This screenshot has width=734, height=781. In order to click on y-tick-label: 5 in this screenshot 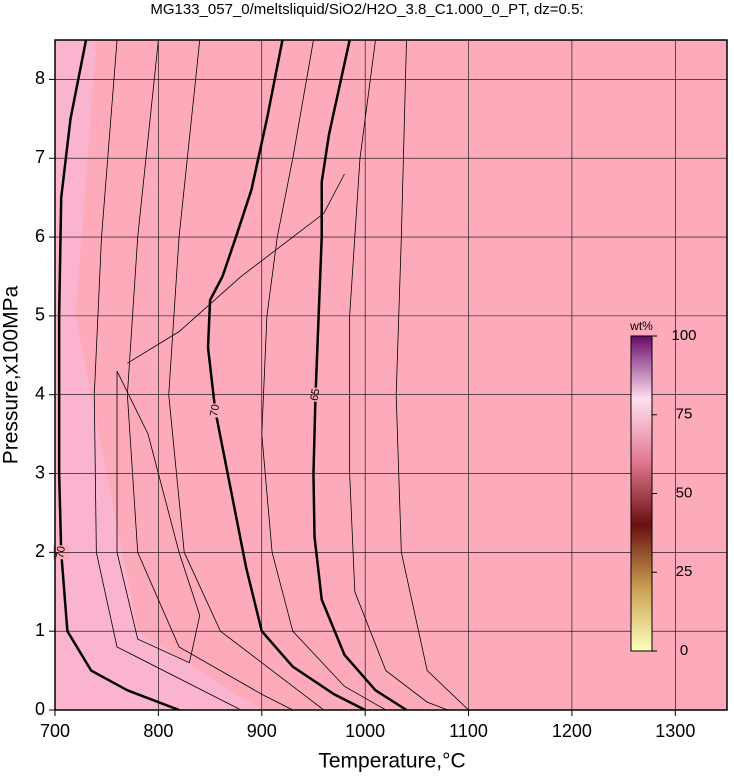, I will do `click(40, 315)`.